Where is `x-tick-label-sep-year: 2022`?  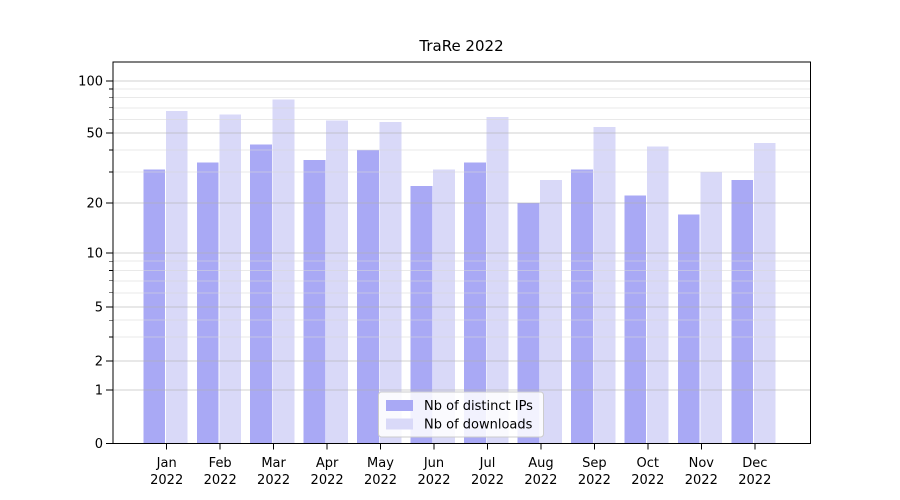
x-tick-label-sep-year: 2022 is located at coordinates (594, 480).